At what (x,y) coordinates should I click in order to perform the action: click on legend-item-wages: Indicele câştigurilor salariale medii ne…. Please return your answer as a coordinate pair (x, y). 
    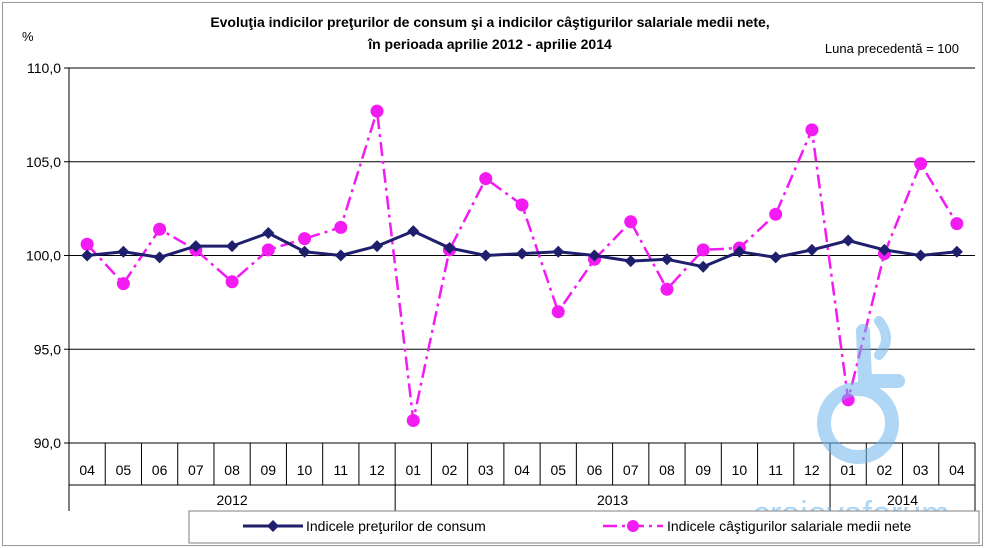
    Looking at the image, I should click on (757, 526).